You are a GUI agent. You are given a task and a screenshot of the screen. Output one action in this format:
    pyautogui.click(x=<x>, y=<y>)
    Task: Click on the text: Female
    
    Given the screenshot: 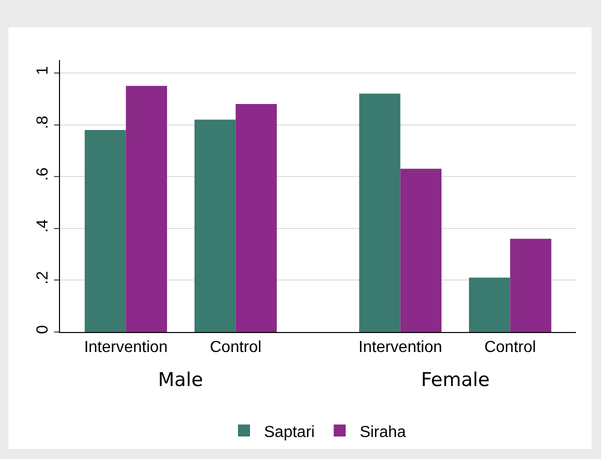 What is the action you would take?
    pyautogui.click(x=455, y=380)
    